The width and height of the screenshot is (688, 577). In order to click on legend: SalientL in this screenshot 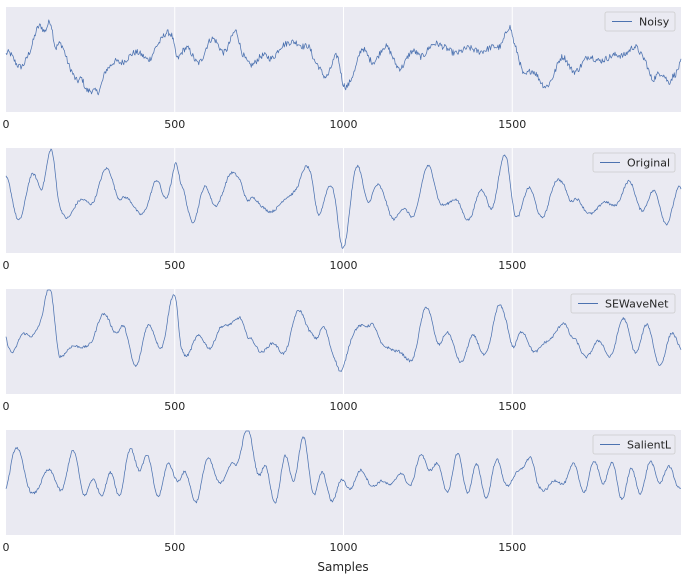, I will do `click(634, 444)`.